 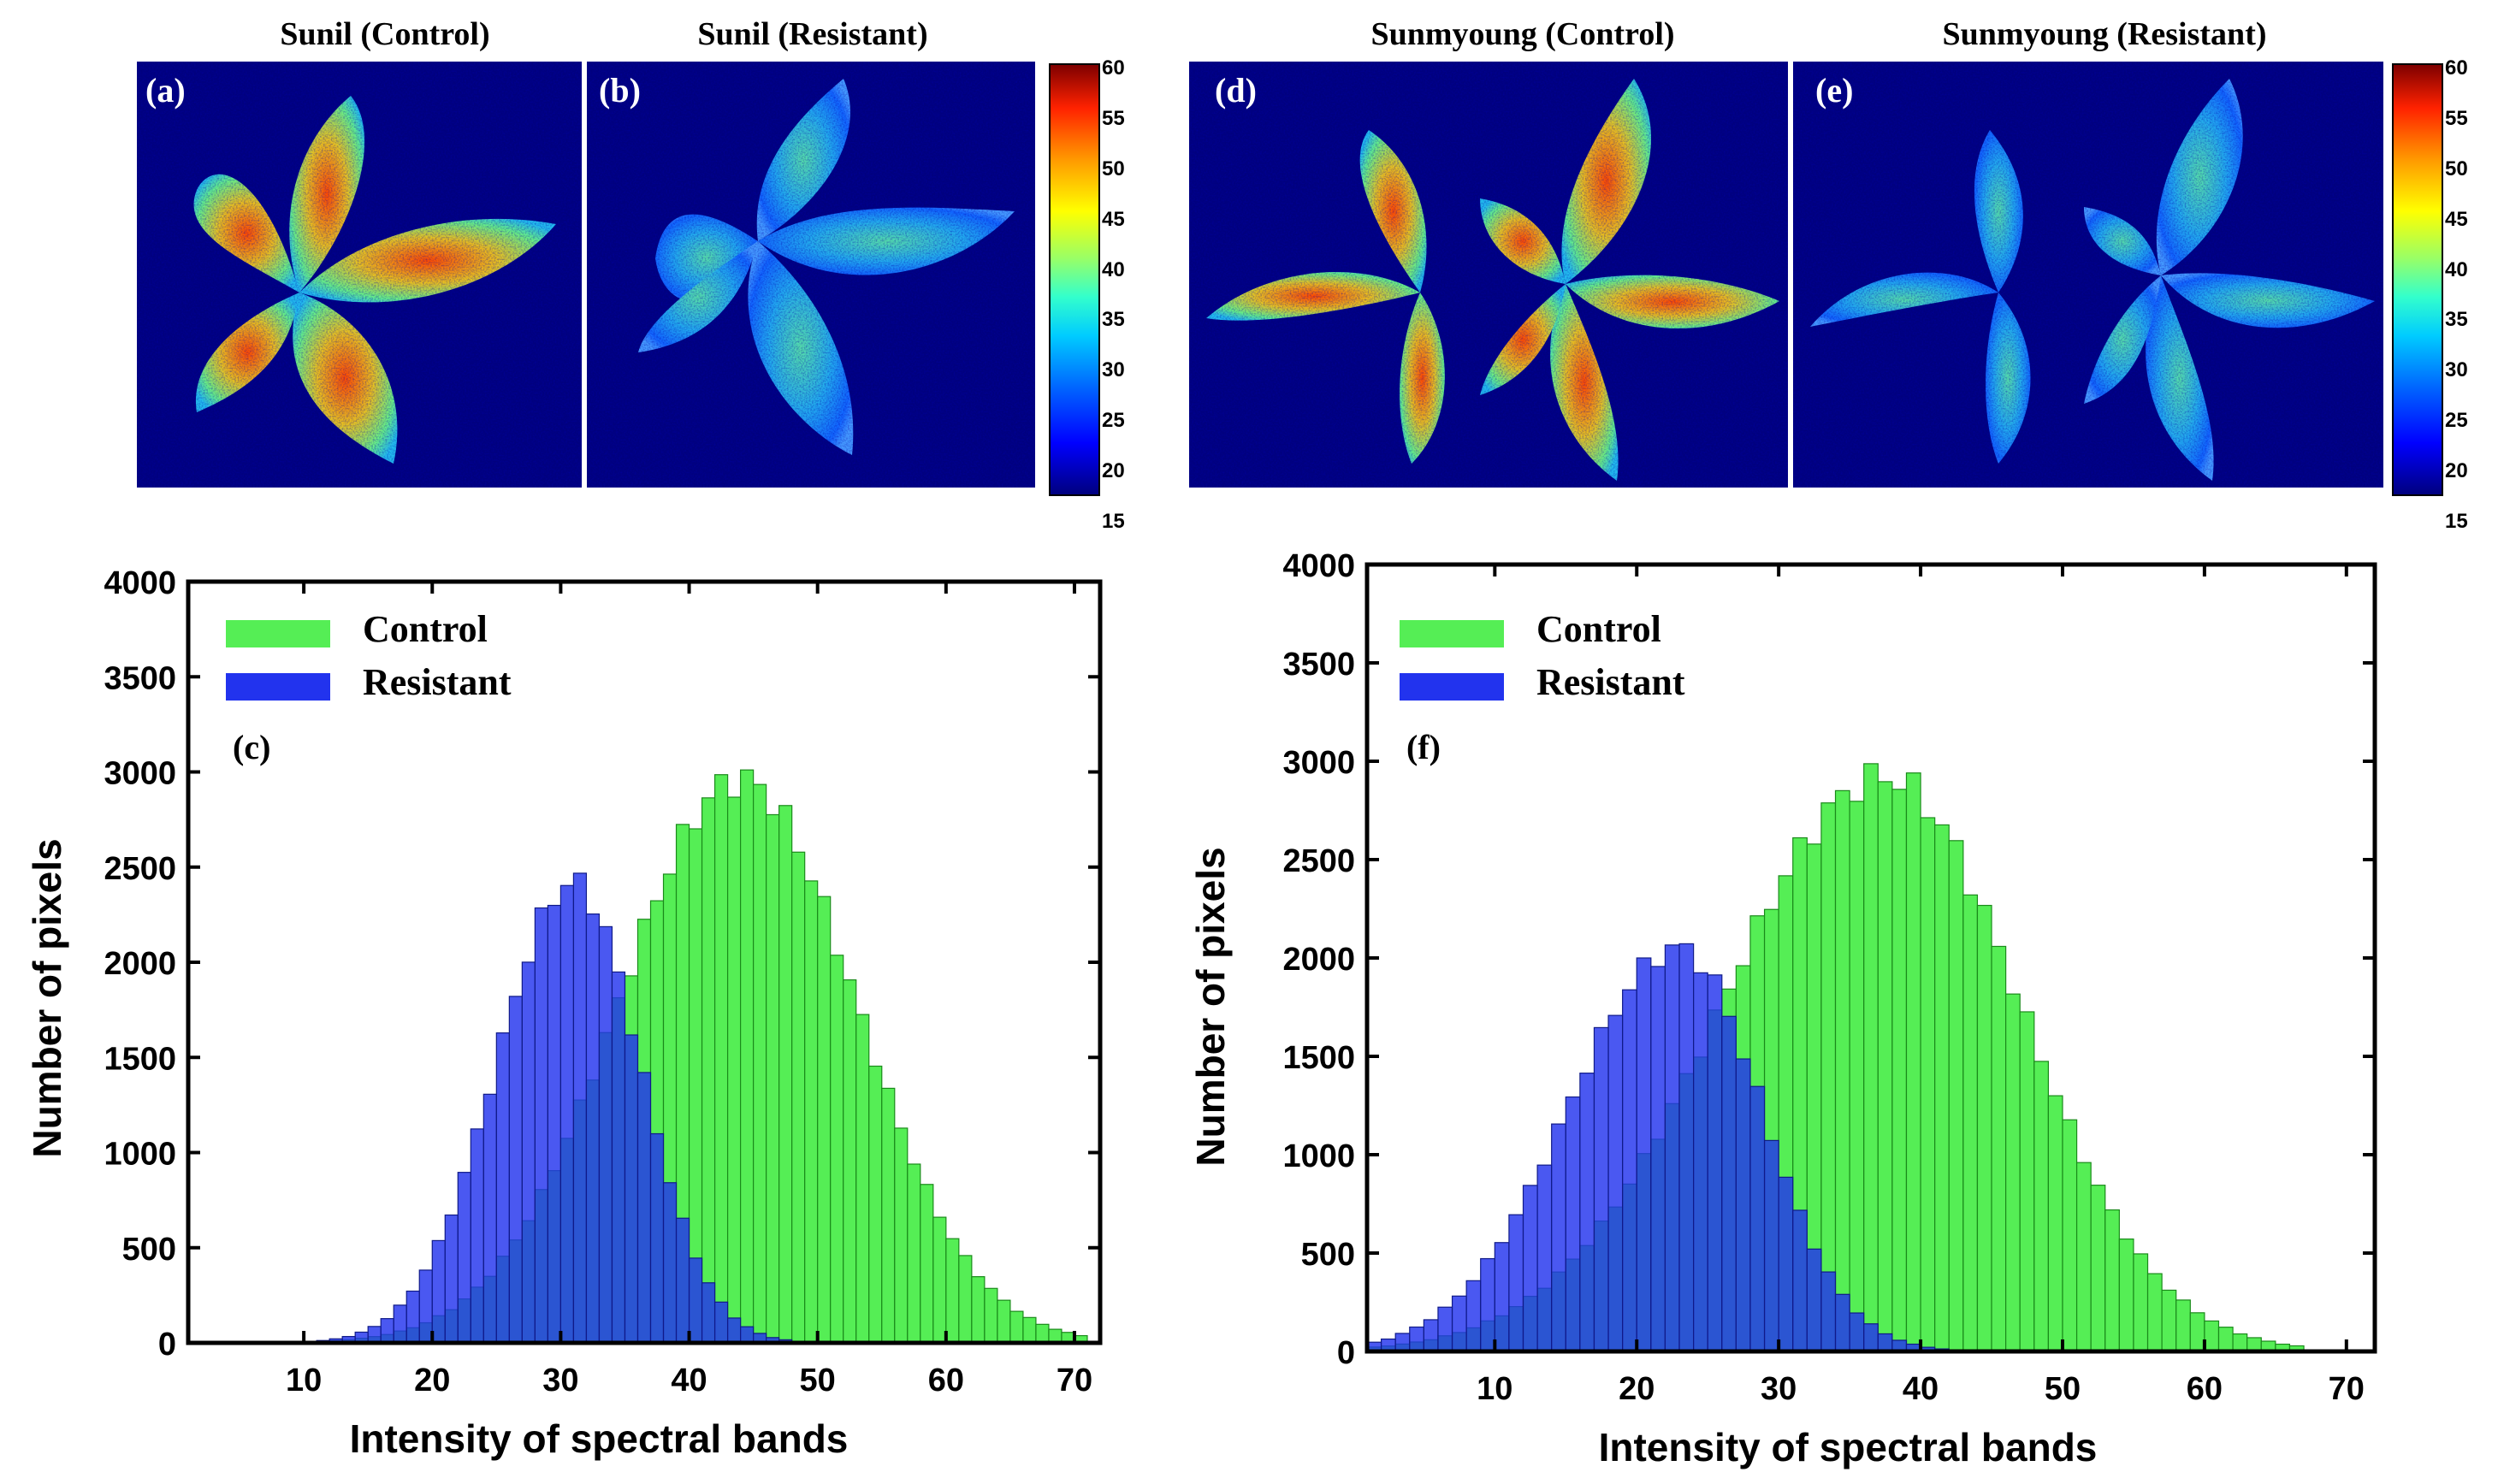 What do you see at coordinates (689, 1380) in the screenshot?
I see `x-tick-label: 40` at bounding box center [689, 1380].